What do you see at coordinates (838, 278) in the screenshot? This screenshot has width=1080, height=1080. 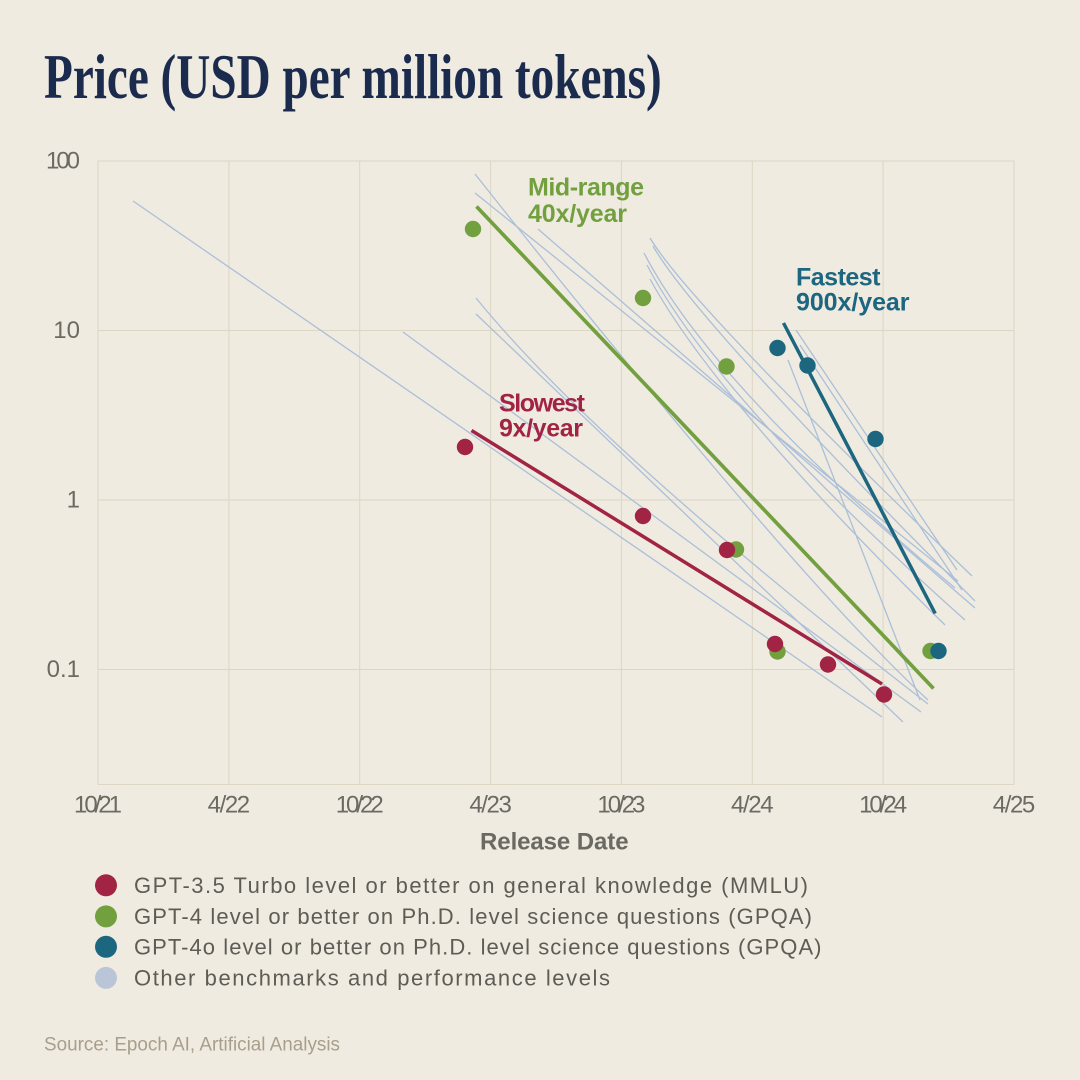 I see `svg-text: Fastest` at bounding box center [838, 278].